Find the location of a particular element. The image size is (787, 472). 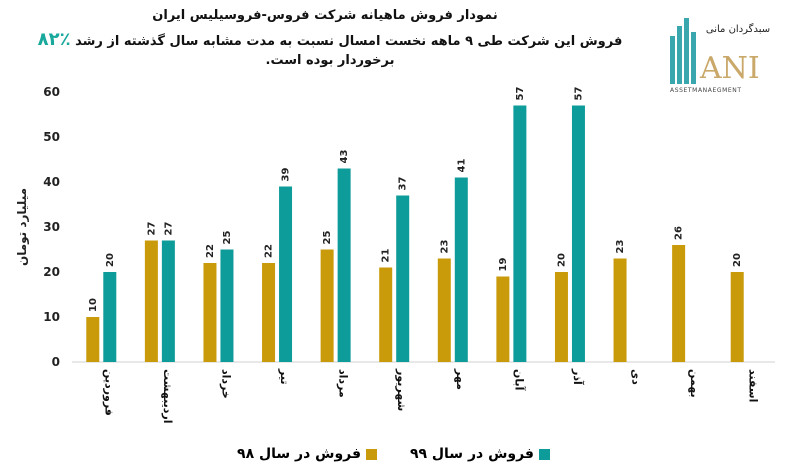

x-category-label: اردیبهشت is located at coordinates (167, 396).